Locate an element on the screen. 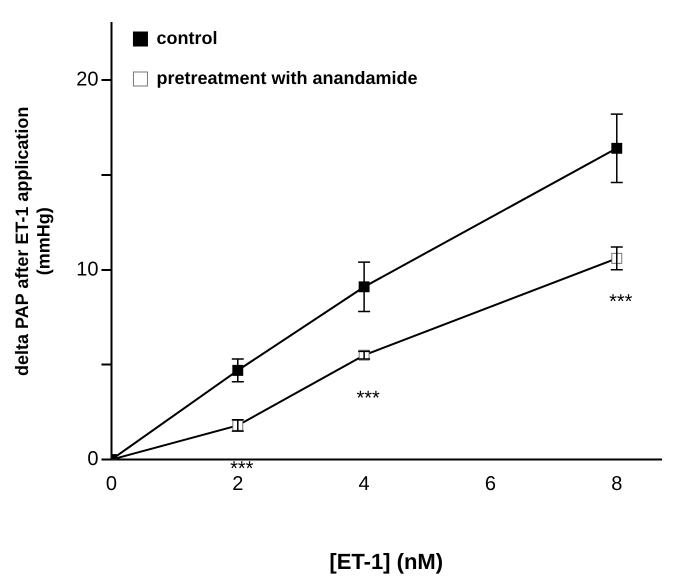 The height and width of the screenshot is (588, 679). y-tick-label: 0 is located at coordinates (92, 459).